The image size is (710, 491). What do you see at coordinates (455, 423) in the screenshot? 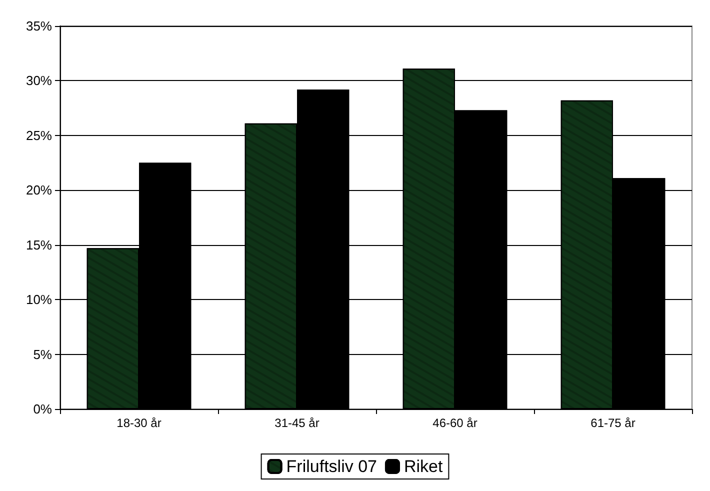
I see `x-tick-label: 46-60 år` at bounding box center [455, 423].